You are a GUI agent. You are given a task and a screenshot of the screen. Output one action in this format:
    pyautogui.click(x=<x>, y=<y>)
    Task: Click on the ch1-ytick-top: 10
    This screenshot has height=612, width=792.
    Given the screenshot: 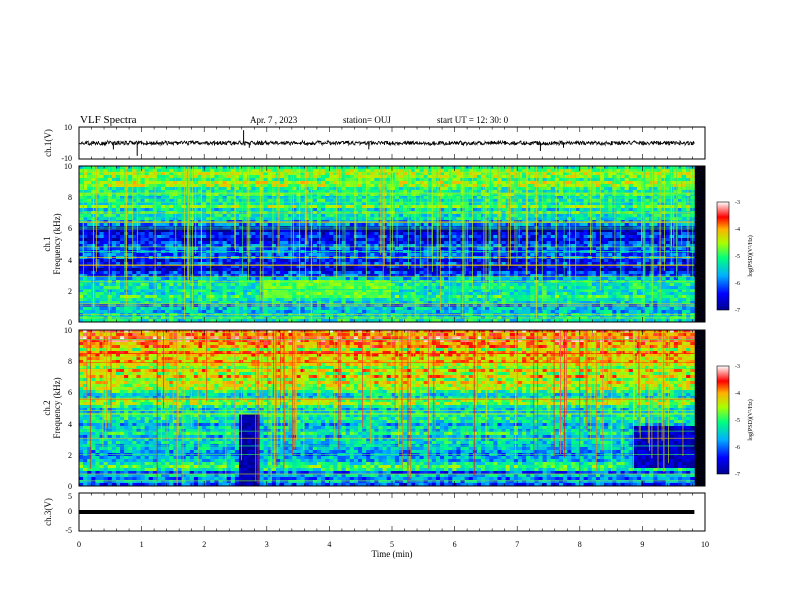 What is the action you would take?
    pyautogui.click(x=68, y=127)
    